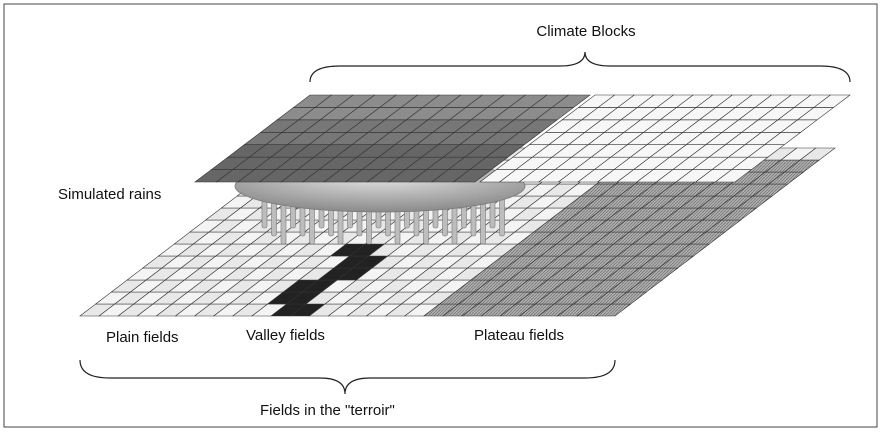  Describe the element at coordinates (285, 335) in the screenshot. I see `valley-label: Valley fields` at that location.